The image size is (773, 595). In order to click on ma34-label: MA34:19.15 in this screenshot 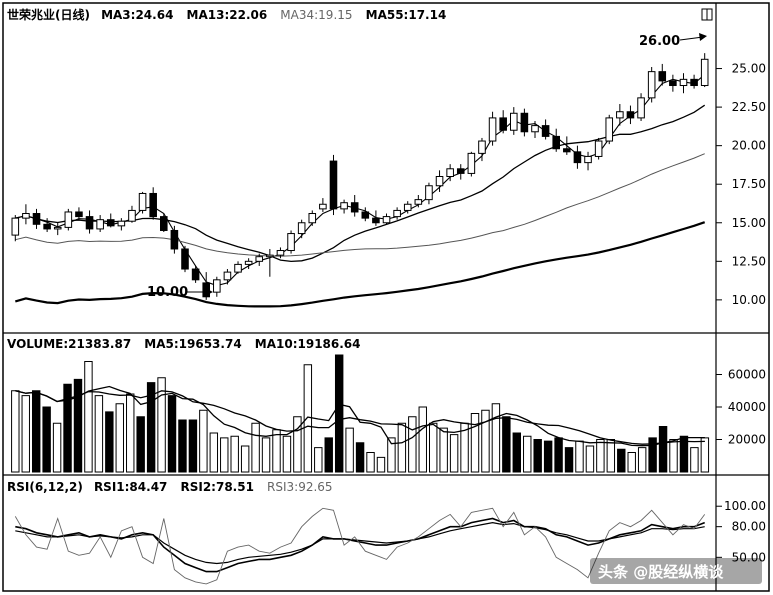, I will do `click(316, 15)`.